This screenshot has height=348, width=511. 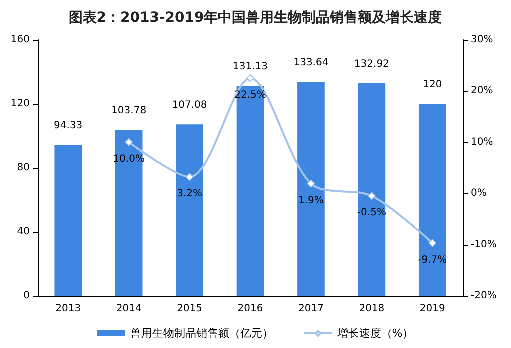 What do you see at coordinates (190, 309) in the screenshot?
I see `x-tick-label: 2015` at bounding box center [190, 309].